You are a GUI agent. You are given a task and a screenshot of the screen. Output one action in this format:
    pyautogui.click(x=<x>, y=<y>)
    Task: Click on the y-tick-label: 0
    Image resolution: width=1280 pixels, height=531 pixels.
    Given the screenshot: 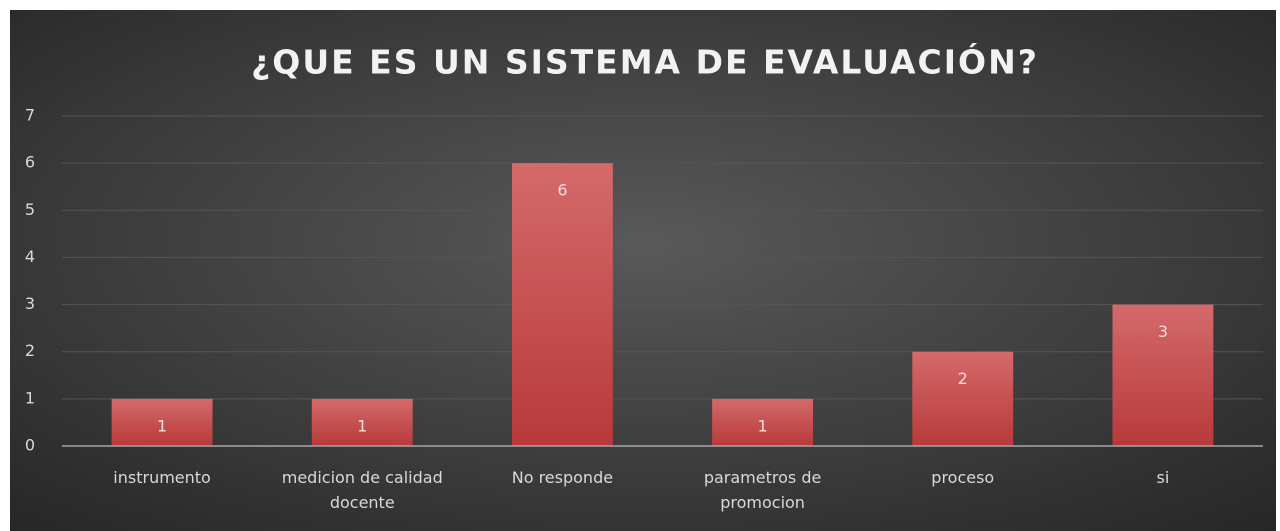 What is the action you would take?
    pyautogui.click(x=30, y=445)
    